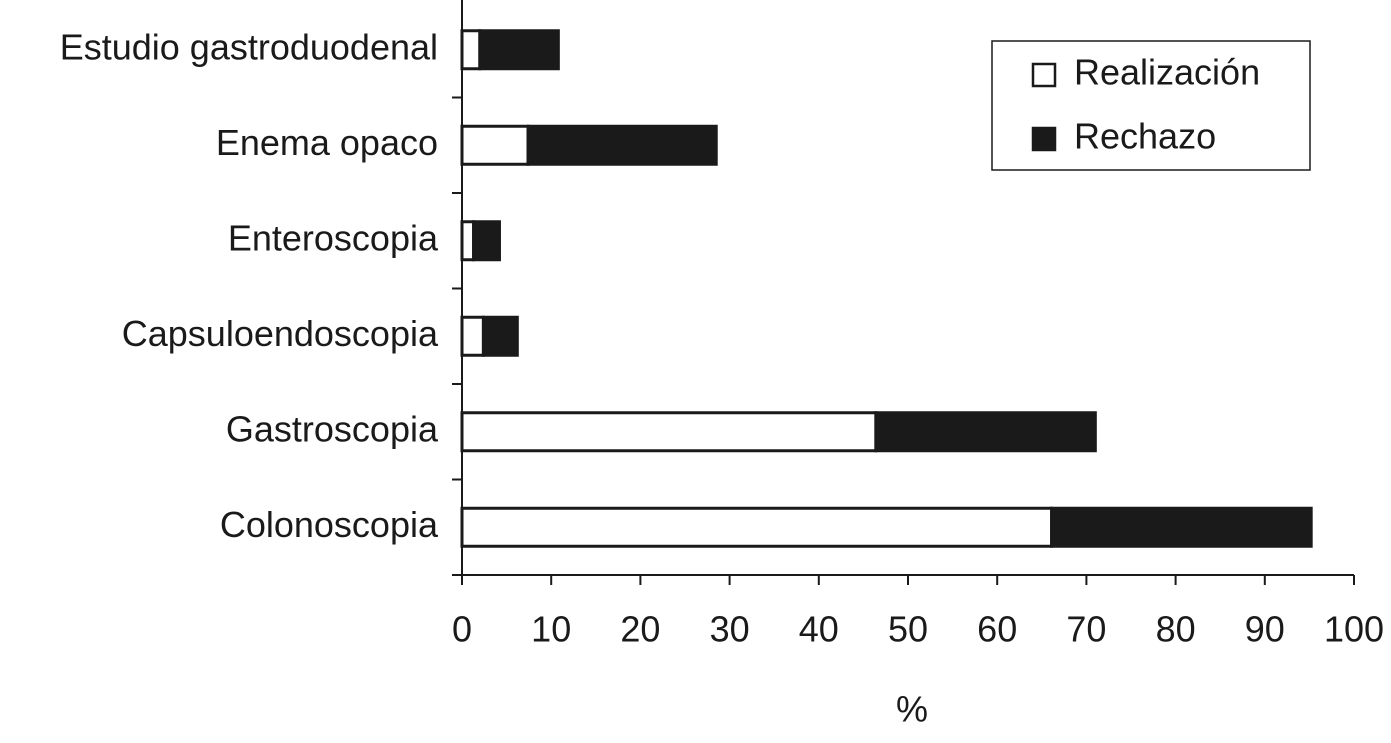 The height and width of the screenshot is (743, 1391). What do you see at coordinates (332, 428) in the screenshot?
I see `y-tick-label: Gastroscopia` at bounding box center [332, 428].